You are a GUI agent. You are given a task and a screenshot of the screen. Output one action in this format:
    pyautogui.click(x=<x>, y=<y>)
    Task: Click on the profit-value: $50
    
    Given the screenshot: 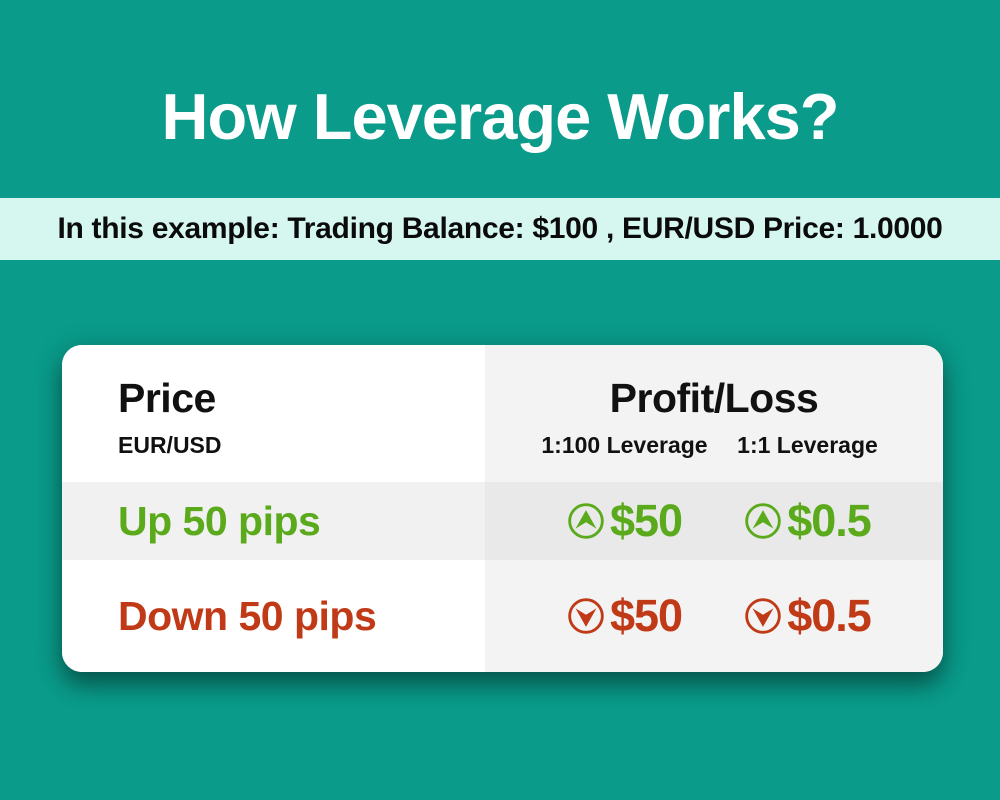 What is the action you would take?
    pyautogui.click(x=646, y=520)
    